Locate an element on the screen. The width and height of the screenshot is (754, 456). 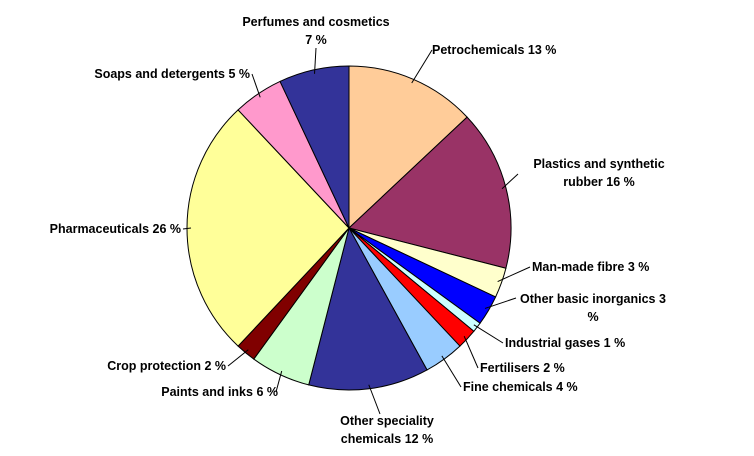
value-label: 6 % is located at coordinates (267, 392).